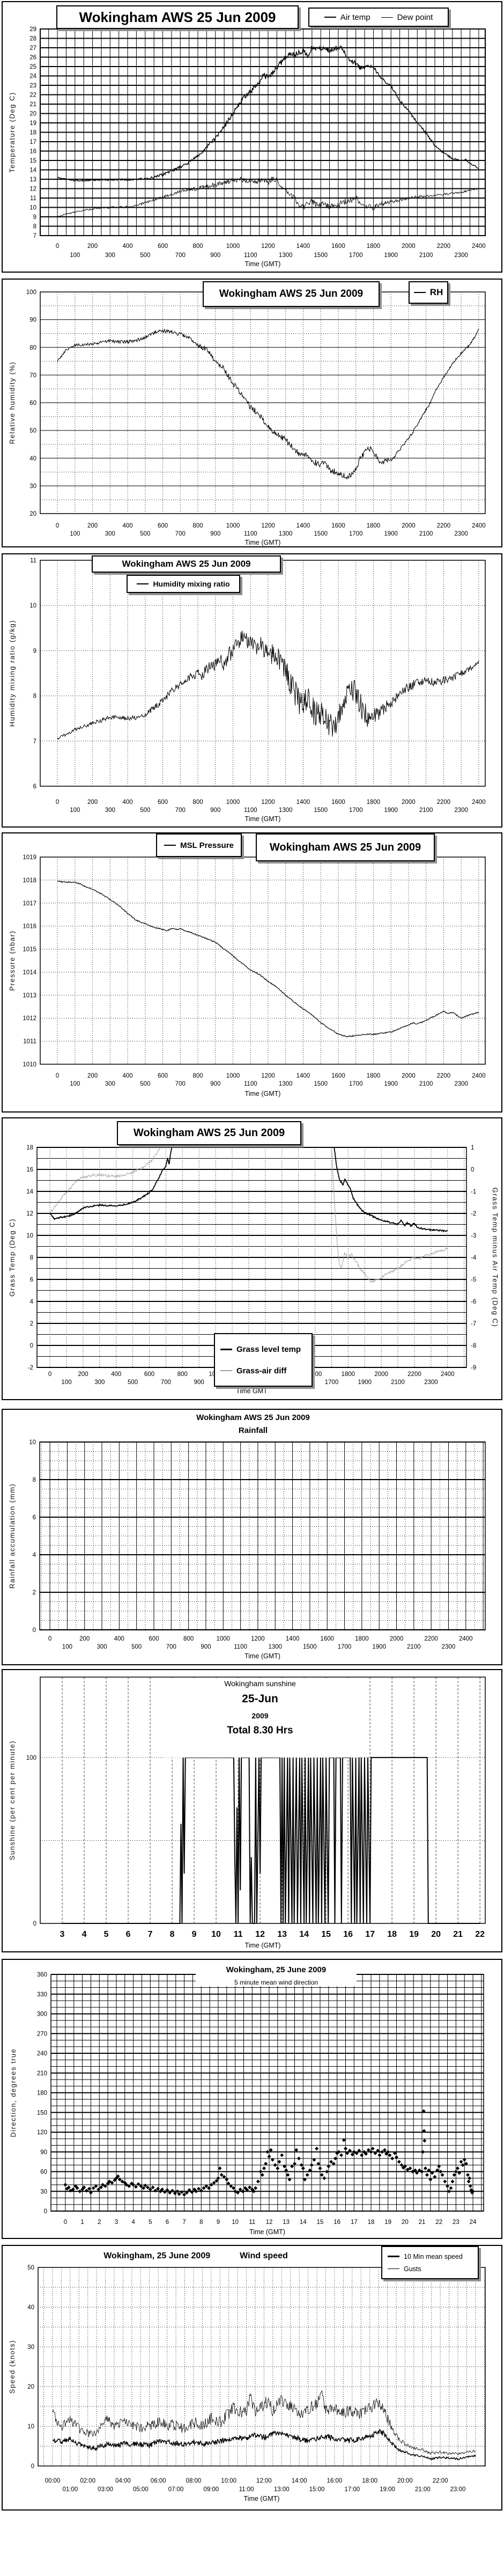  I want to click on svg-text: 50, so click(30, 2268).